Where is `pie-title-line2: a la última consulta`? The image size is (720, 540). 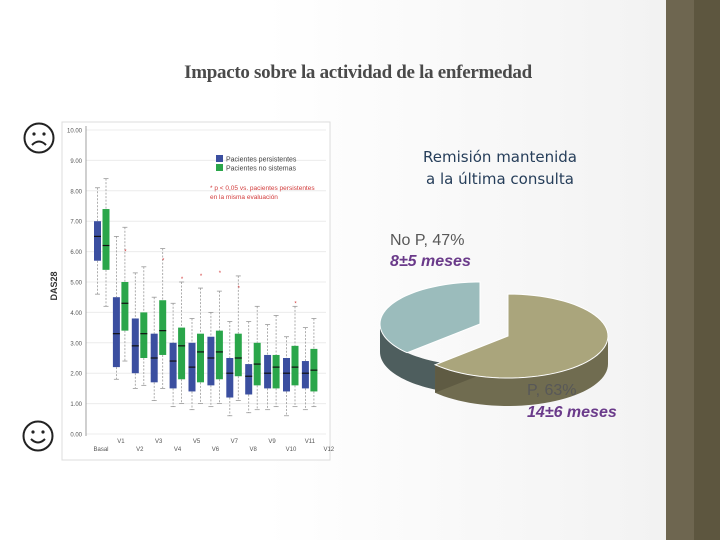 pie-title-line2: a la última consulta is located at coordinates (500, 179).